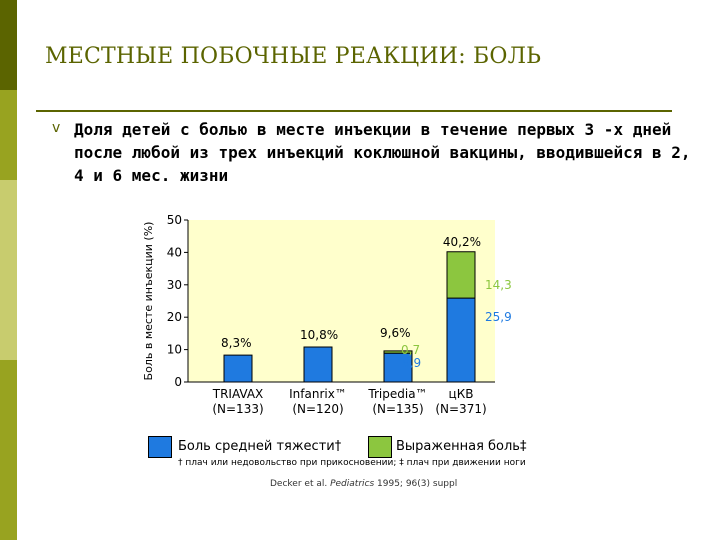 The width and height of the screenshot is (720, 540). I want to click on x-tick-sublabel: (N=120), so click(317, 409).